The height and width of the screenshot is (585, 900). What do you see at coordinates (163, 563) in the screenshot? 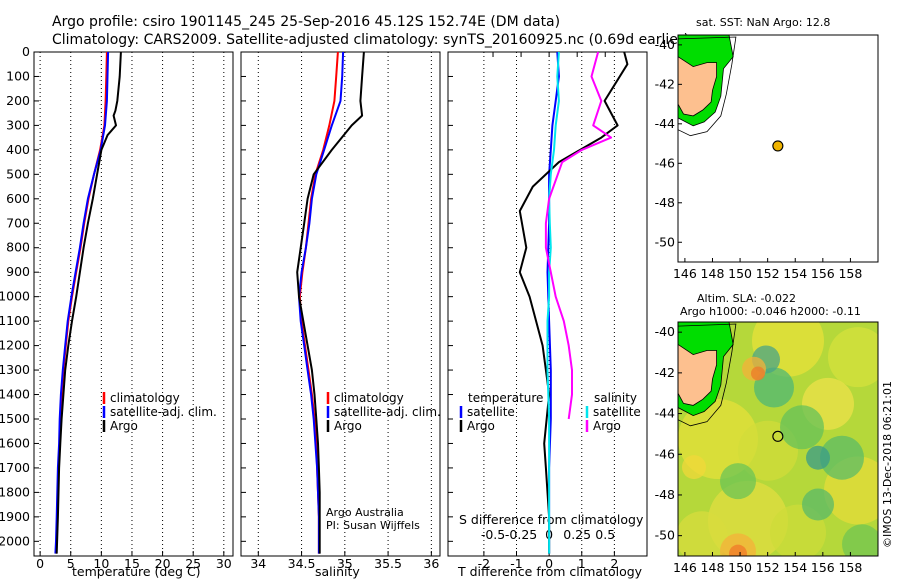
I see `temperature-xtick-label: 20` at bounding box center [163, 563].